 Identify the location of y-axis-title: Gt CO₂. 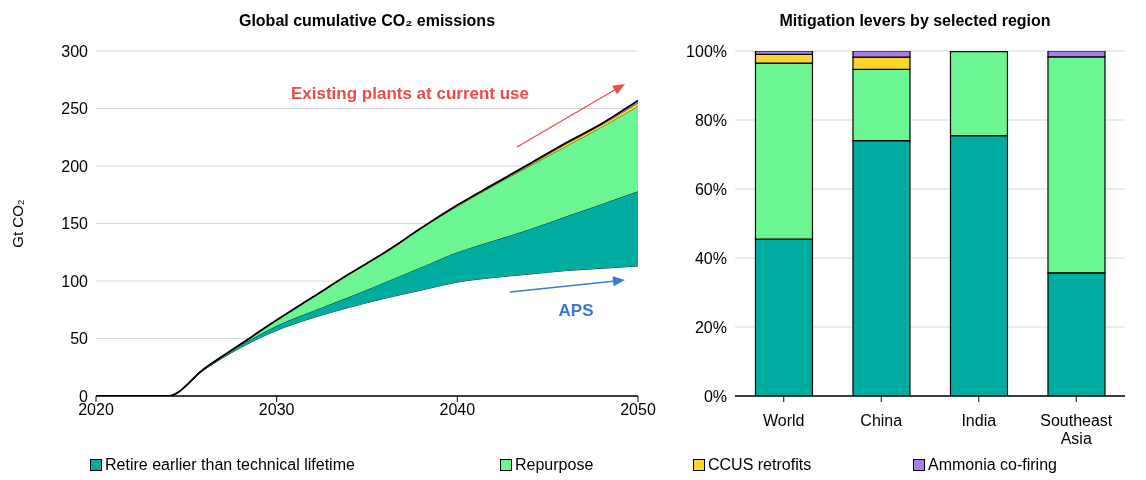
(18, 223).